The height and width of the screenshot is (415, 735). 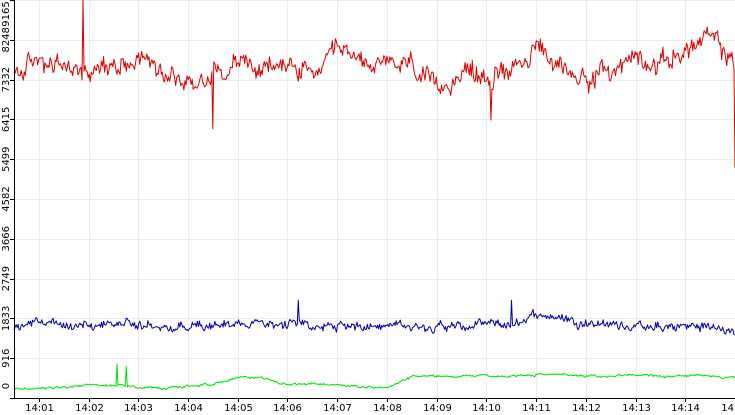 I want to click on x-tick-label: 14:10, so click(x=486, y=408).